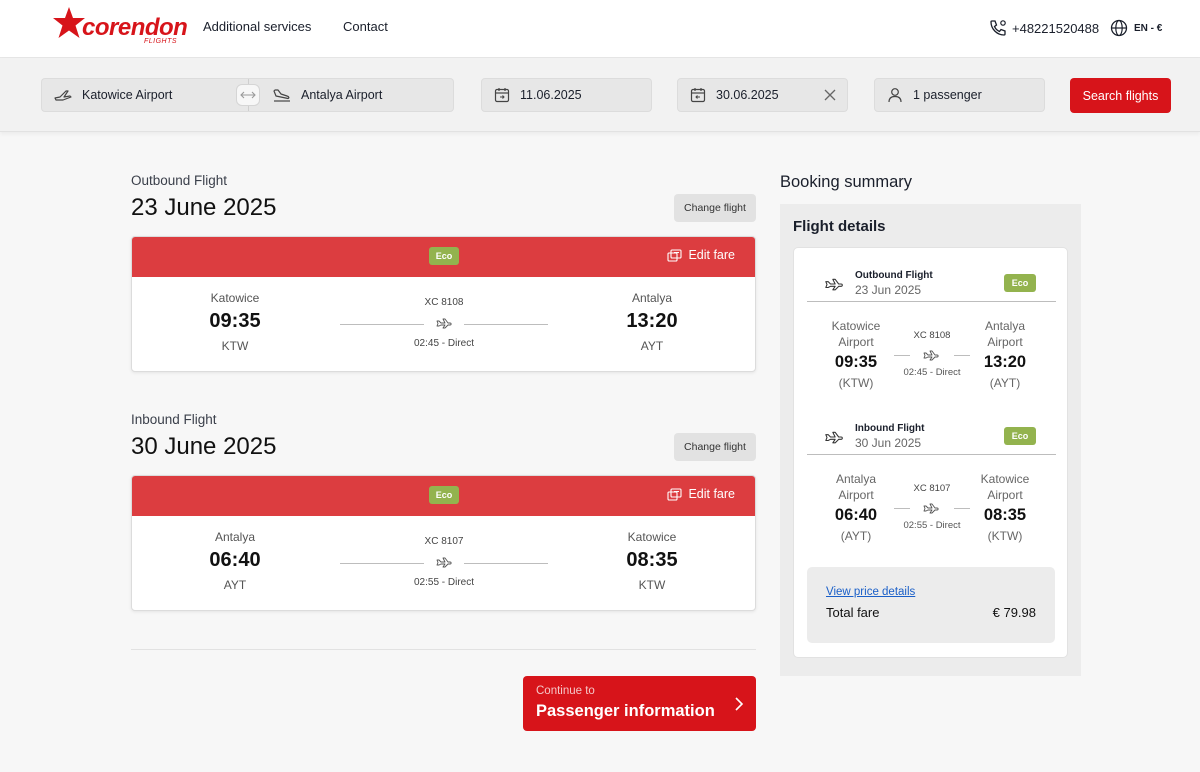 The height and width of the screenshot is (772, 1200). What do you see at coordinates (711, 494) in the screenshot?
I see `inbound-edit-fare-label: Edit fare` at bounding box center [711, 494].